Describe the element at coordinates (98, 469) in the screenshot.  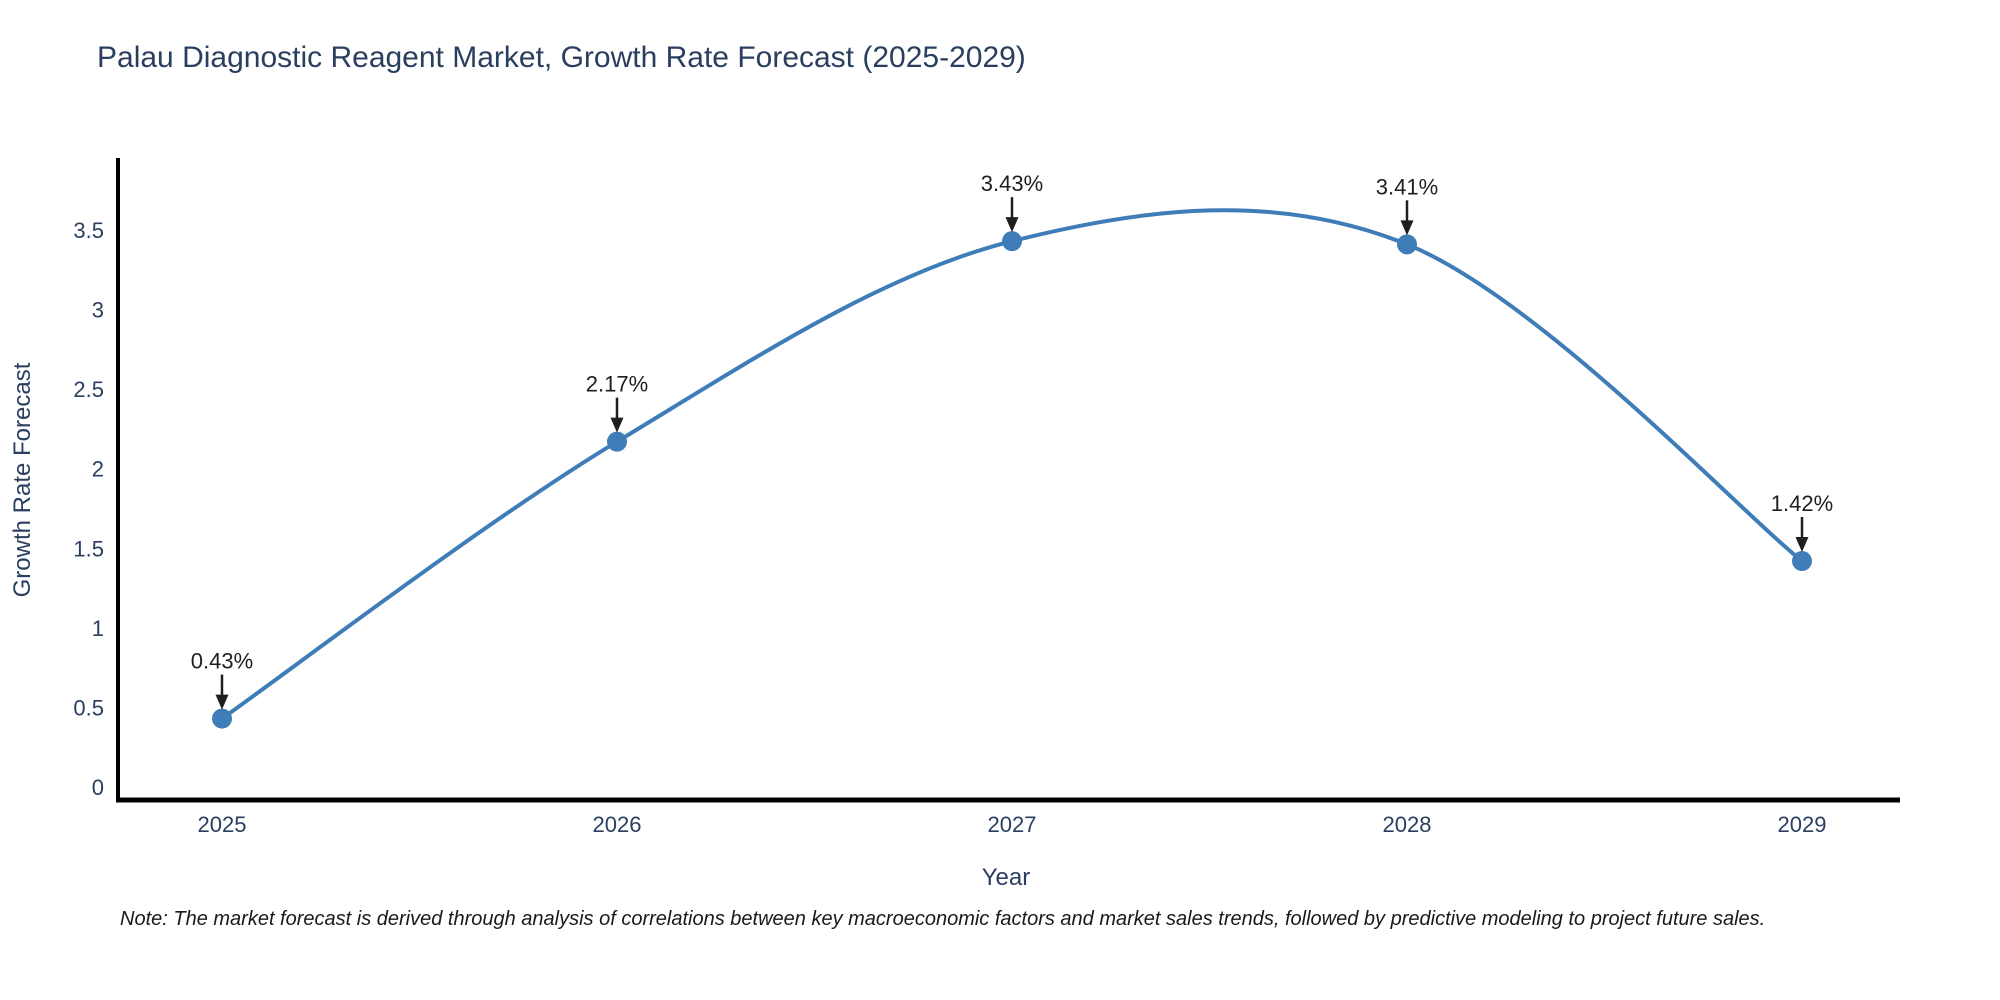
I see `y-tick-label: 2` at that location.